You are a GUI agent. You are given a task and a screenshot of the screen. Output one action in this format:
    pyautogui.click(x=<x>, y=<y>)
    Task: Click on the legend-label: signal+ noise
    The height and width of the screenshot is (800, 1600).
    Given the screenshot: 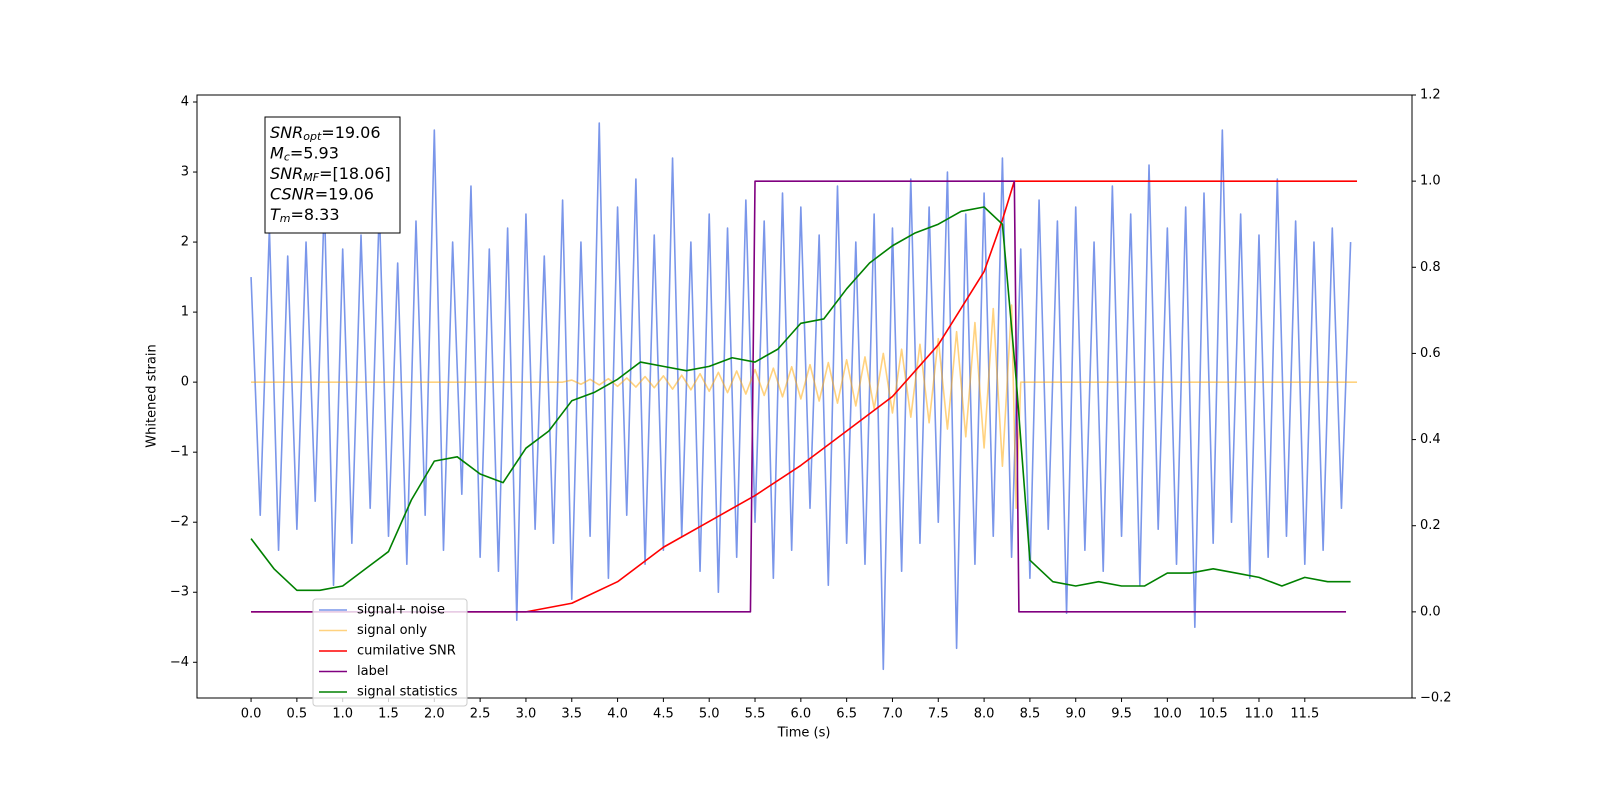 What is the action you would take?
    pyautogui.click(x=401, y=610)
    